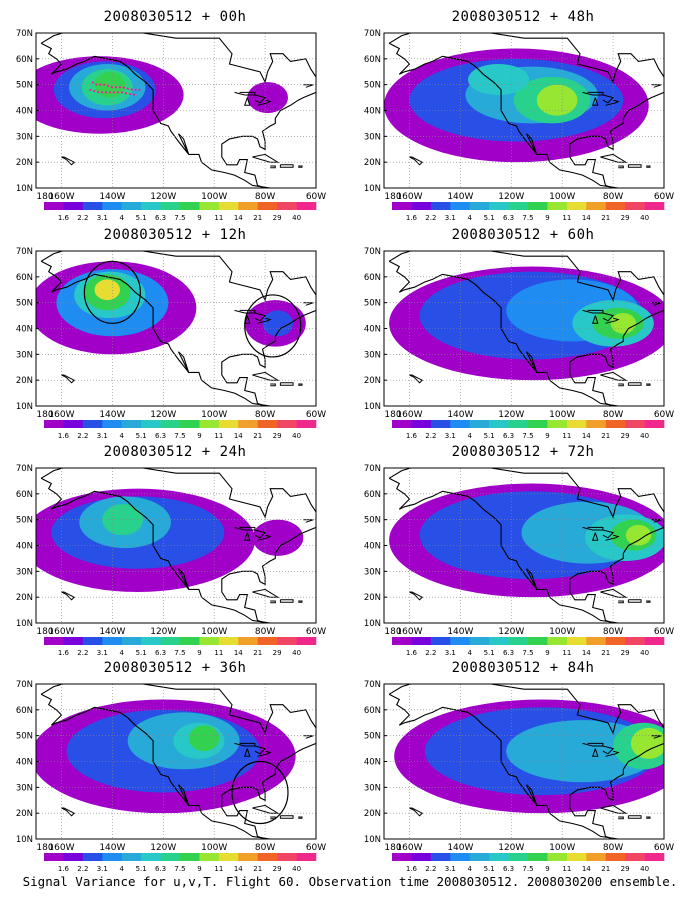  What do you see at coordinates (523, 235) in the screenshot?
I see `panel-title: 2008030512 + 60h` at bounding box center [523, 235].